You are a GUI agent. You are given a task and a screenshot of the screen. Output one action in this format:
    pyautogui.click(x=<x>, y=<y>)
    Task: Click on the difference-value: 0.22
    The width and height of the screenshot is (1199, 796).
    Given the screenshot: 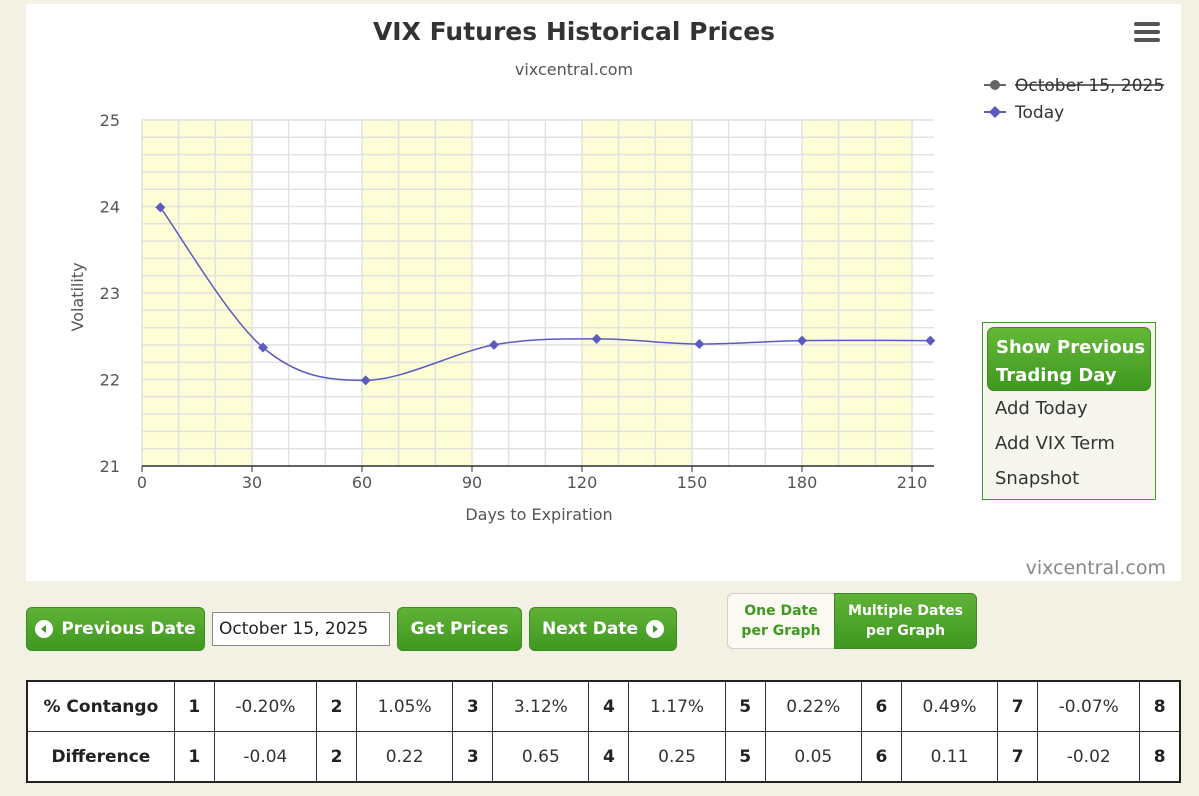 What is the action you would take?
    pyautogui.click(x=405, y=757)
    